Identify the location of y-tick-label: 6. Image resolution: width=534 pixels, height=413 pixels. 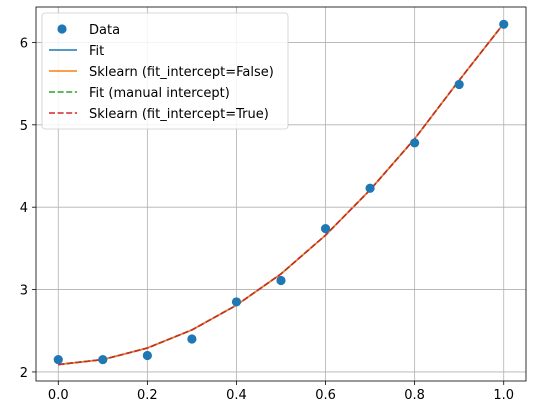
(24, 43).